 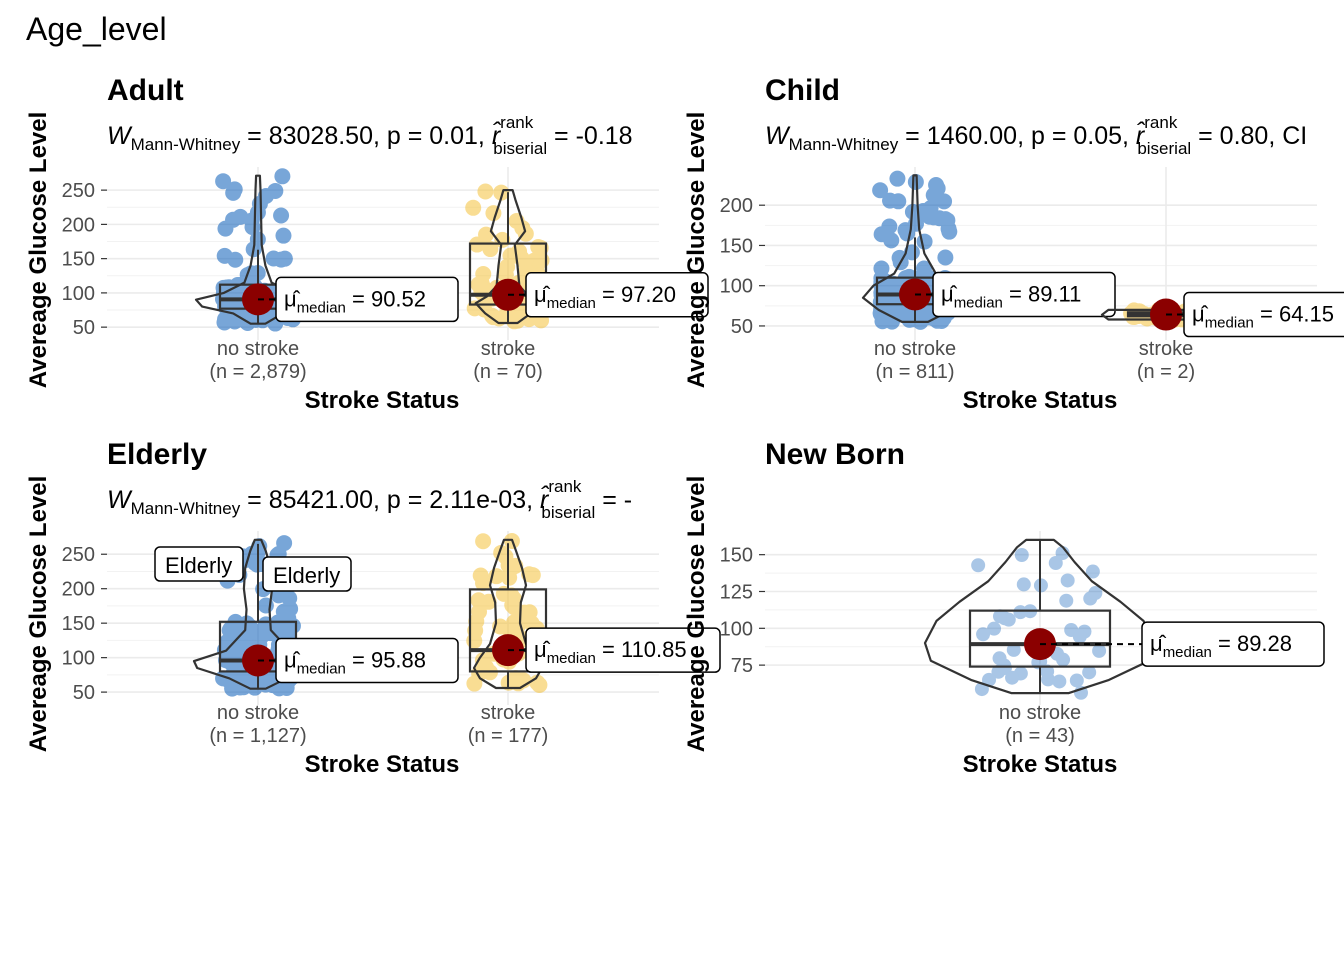 What do you see at coordinates (1221, 646) in the screenshot?
I see `median-label-text: μ̂median = 89.28` at bounding box center [1221, 646].